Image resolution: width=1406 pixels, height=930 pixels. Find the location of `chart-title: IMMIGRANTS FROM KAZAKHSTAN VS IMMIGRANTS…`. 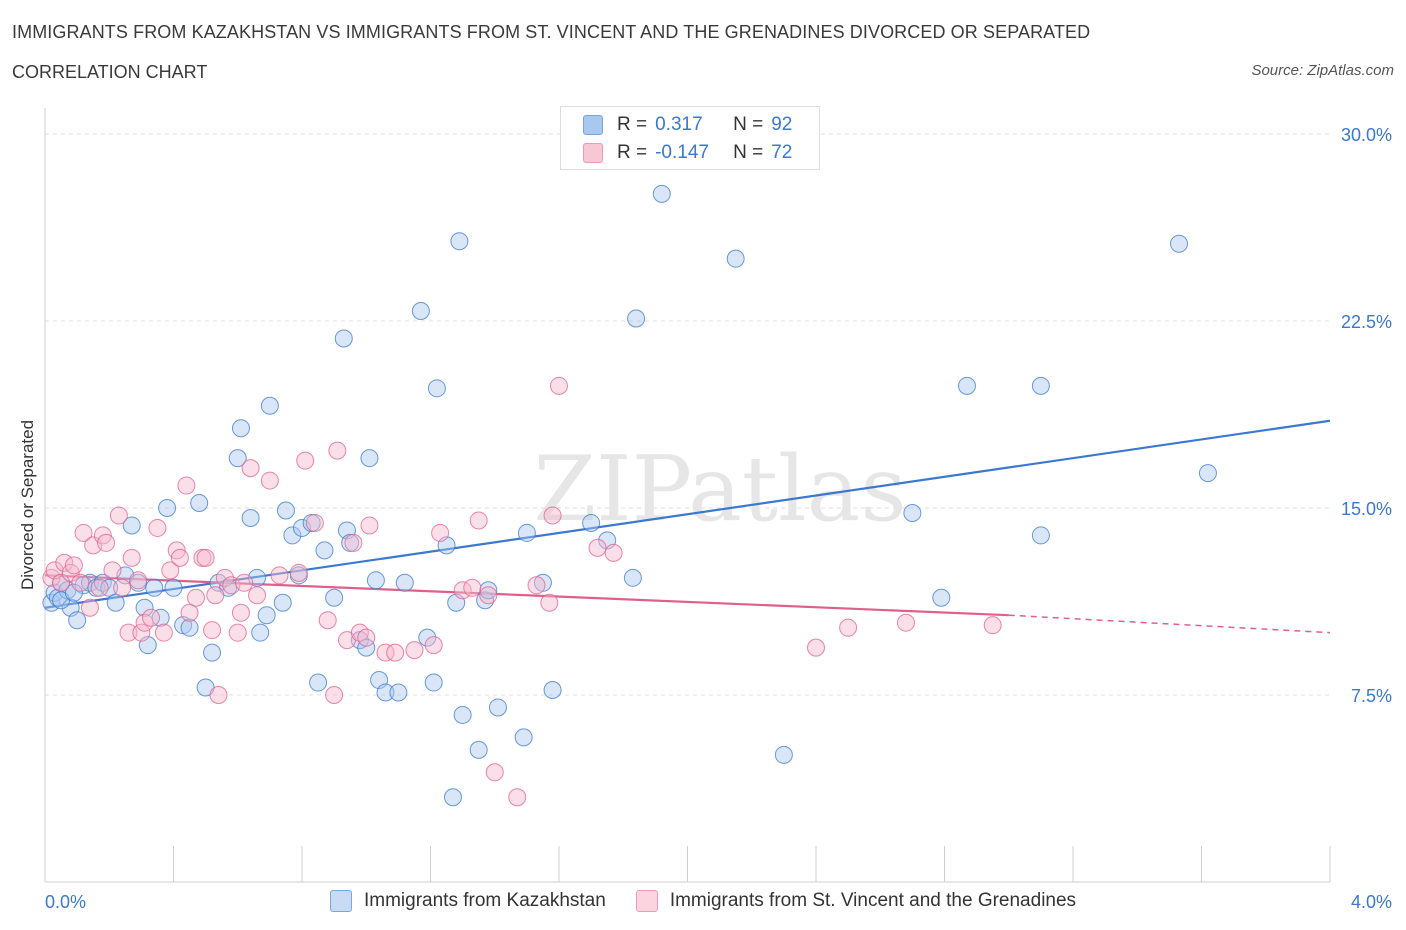

chart-title: IMMIGRANTS FROM KAZAKHSTAN VS IMMIGRANTS… is located at coordinates (551, 32).